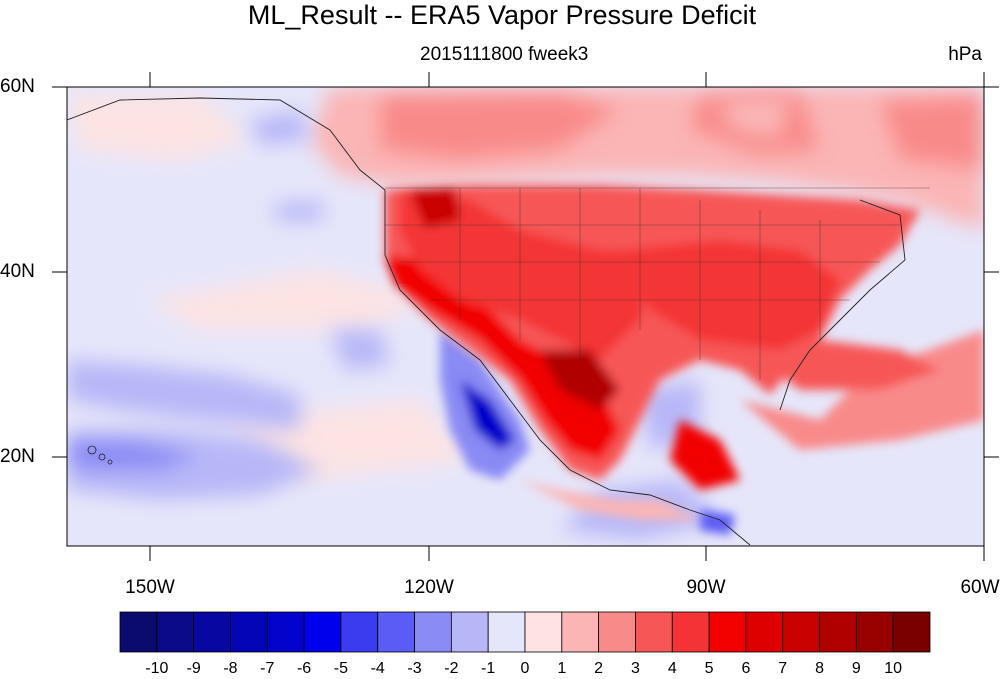 The image size is (1004, 679). What do you see at coordinates (893, 668) in the screenshot?
I see `colorbar-tick-label: 10` at bounding box center [893, 668].